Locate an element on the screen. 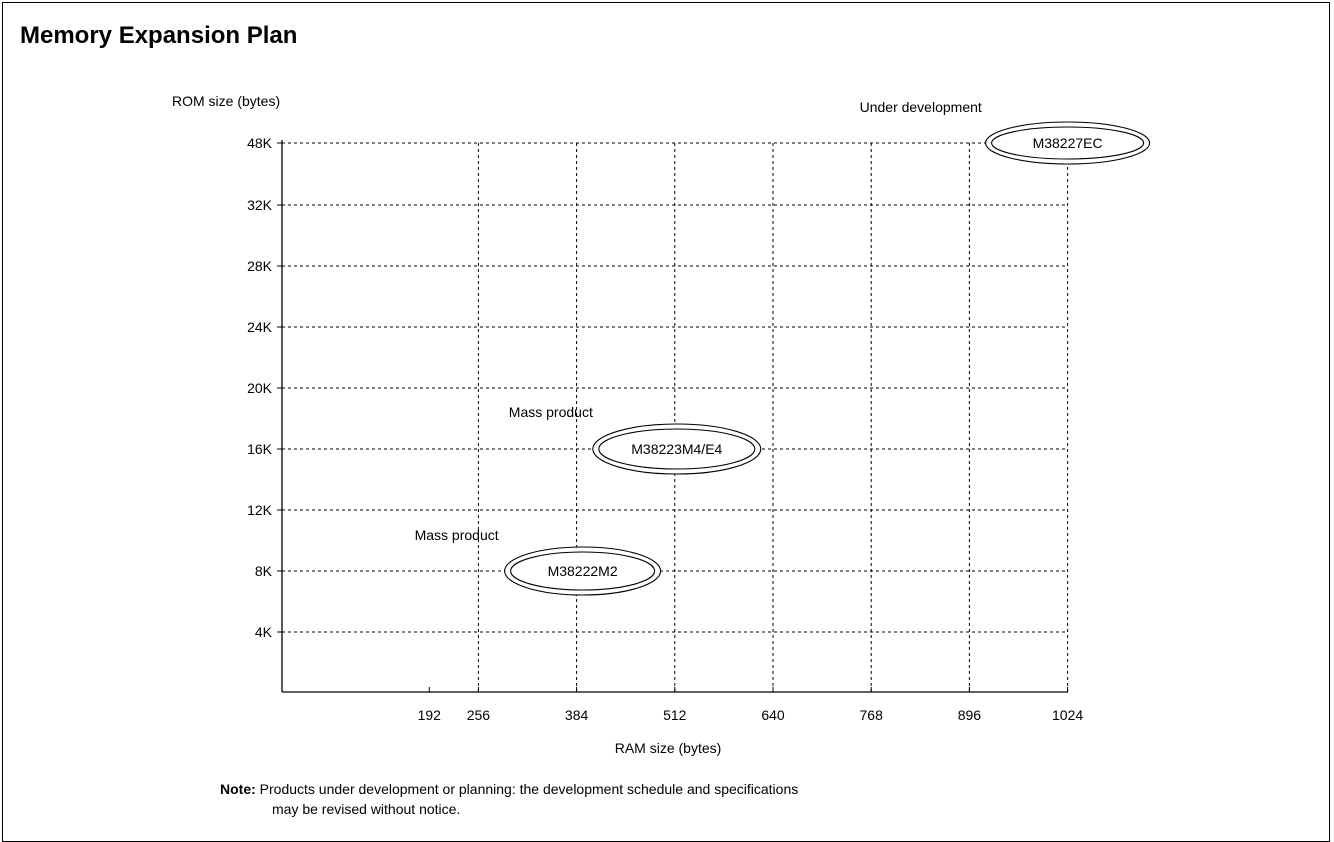 The height and width of the screenshot is (842, 1334). y-tick-label: 4K is located at coordinates (264, 632).